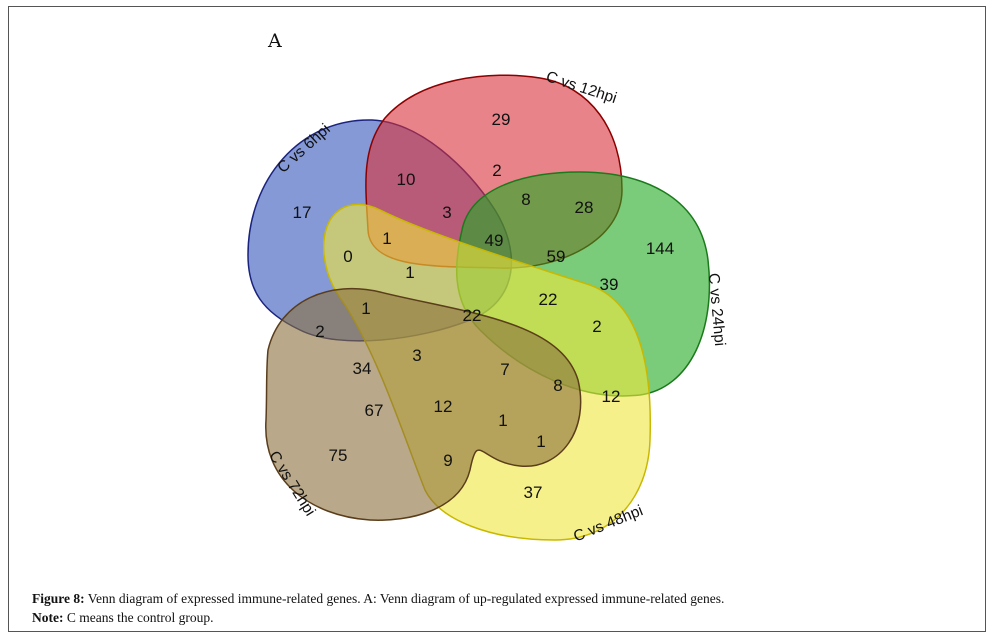 This screenshot has width=996, height=640. I want to click on caption-line-note: Note: C means the control group., so click(502, 617).